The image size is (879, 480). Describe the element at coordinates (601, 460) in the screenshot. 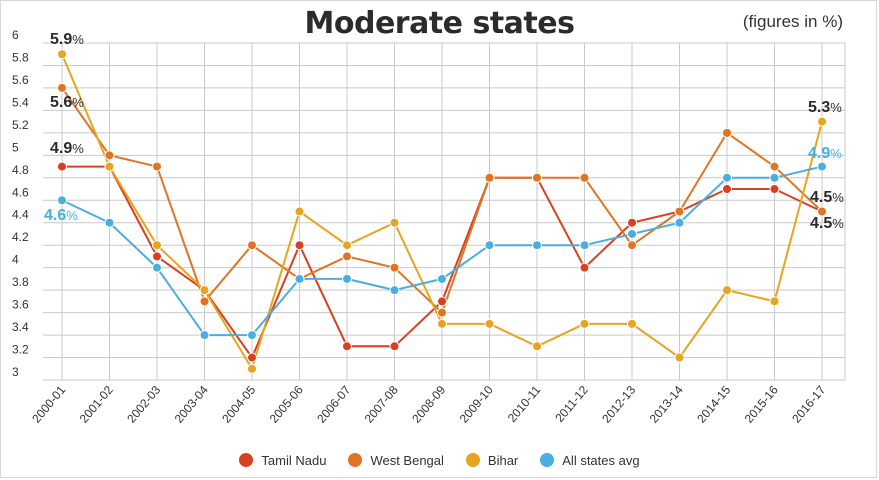

I see `legend-label: All states avg` at that location.